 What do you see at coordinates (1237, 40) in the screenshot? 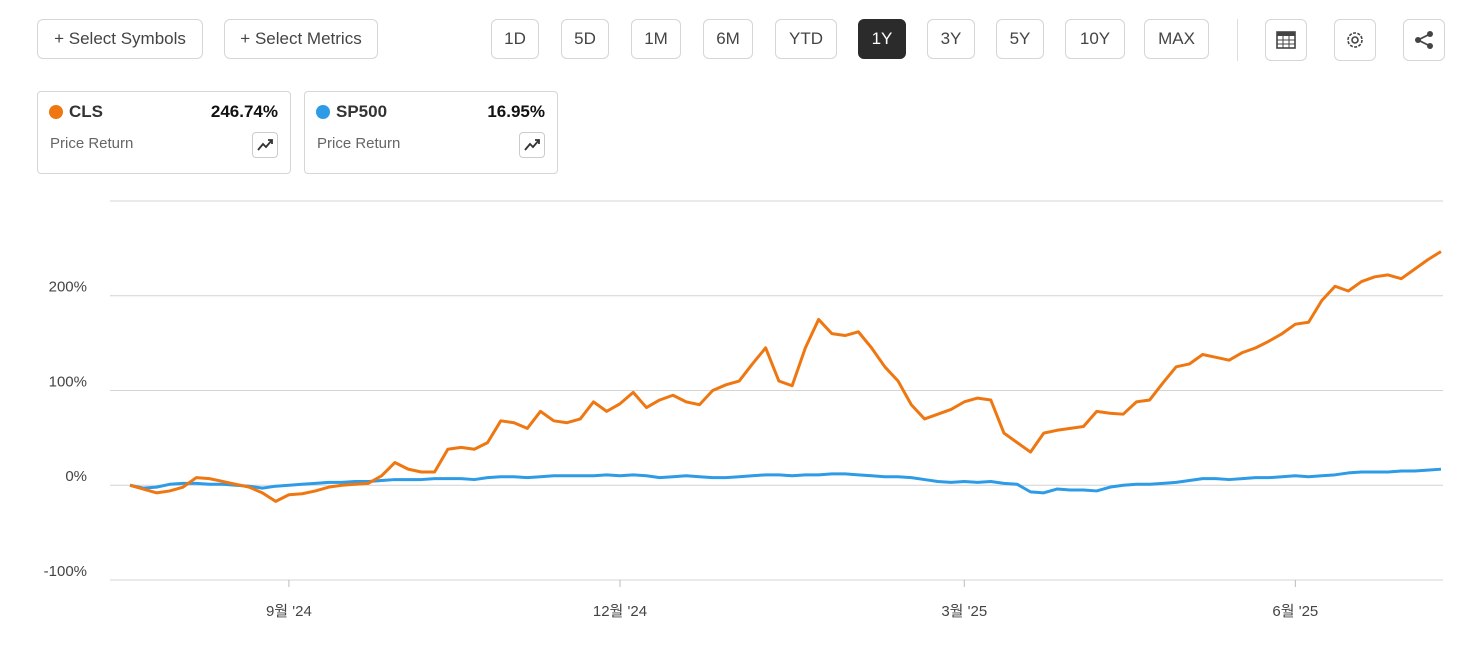
I see `separator` at bounding box center [1237, 40].